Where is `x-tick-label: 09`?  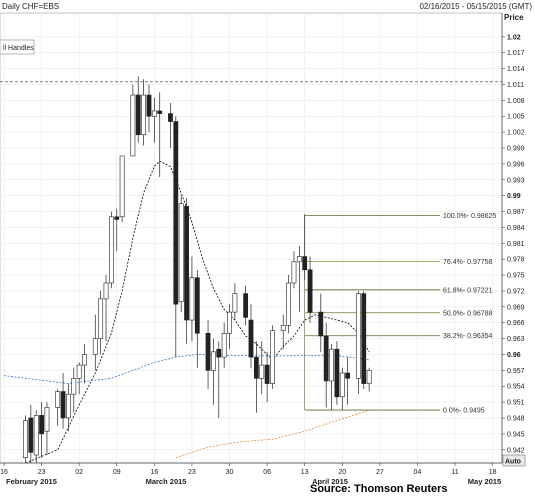 x-tick-label: 09 is located at coordinates (117, 472).